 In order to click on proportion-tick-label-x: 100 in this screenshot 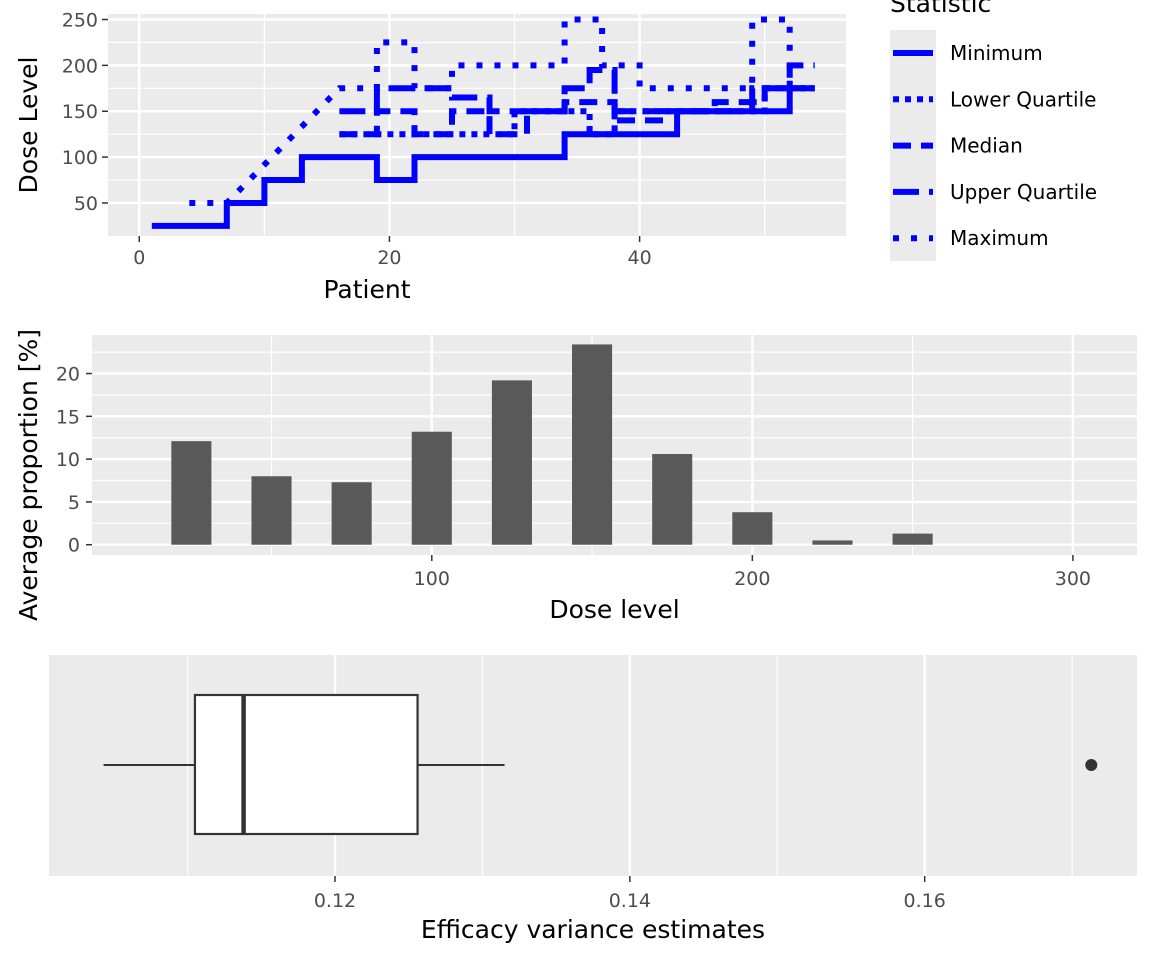, I will do `click(432, 579)`.